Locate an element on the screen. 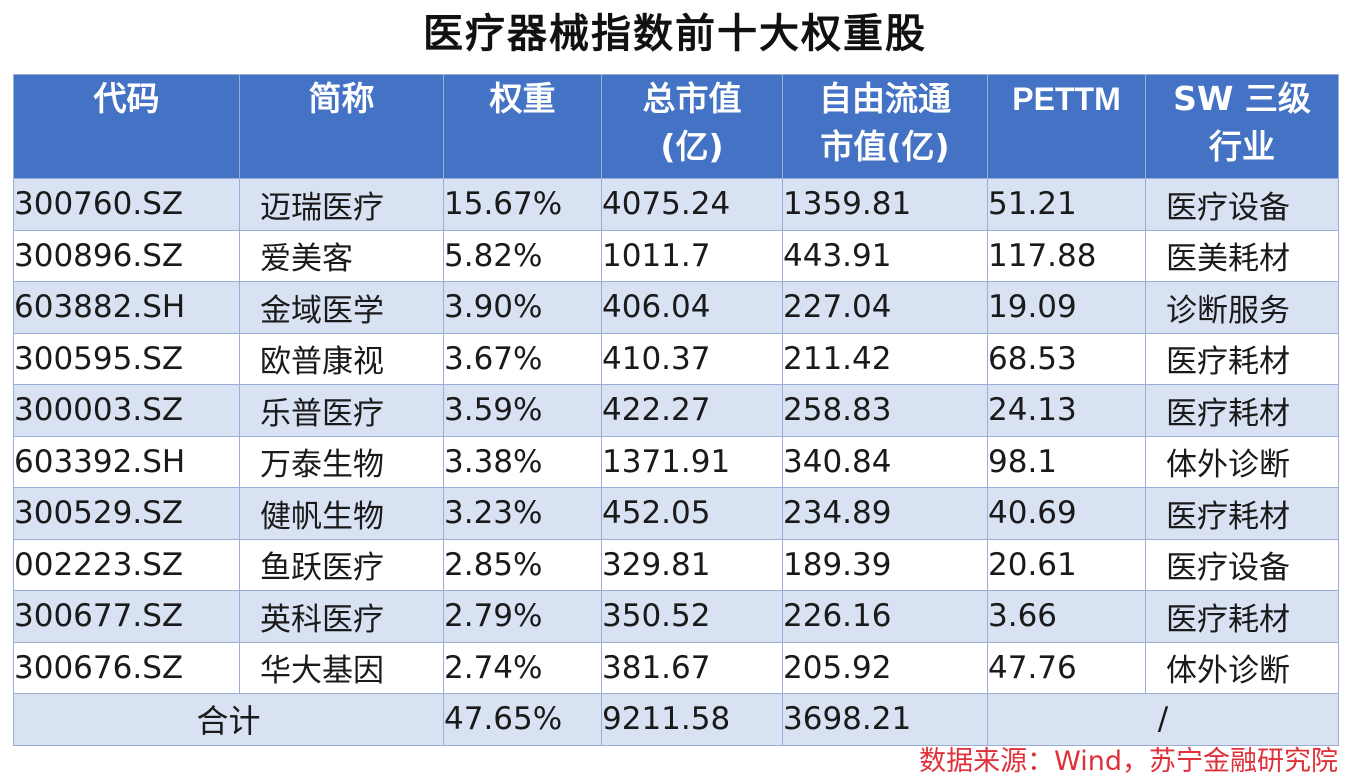 The height and width of the screenshot is (784, 1350). cell-market-cap: 381.67 is located at coordinates (692, 667).